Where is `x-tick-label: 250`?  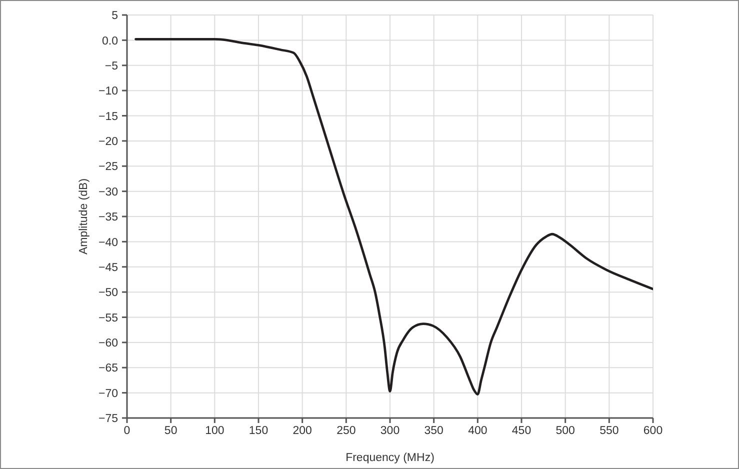 x-tick-label: 250 is located at coordinates (346, 431).